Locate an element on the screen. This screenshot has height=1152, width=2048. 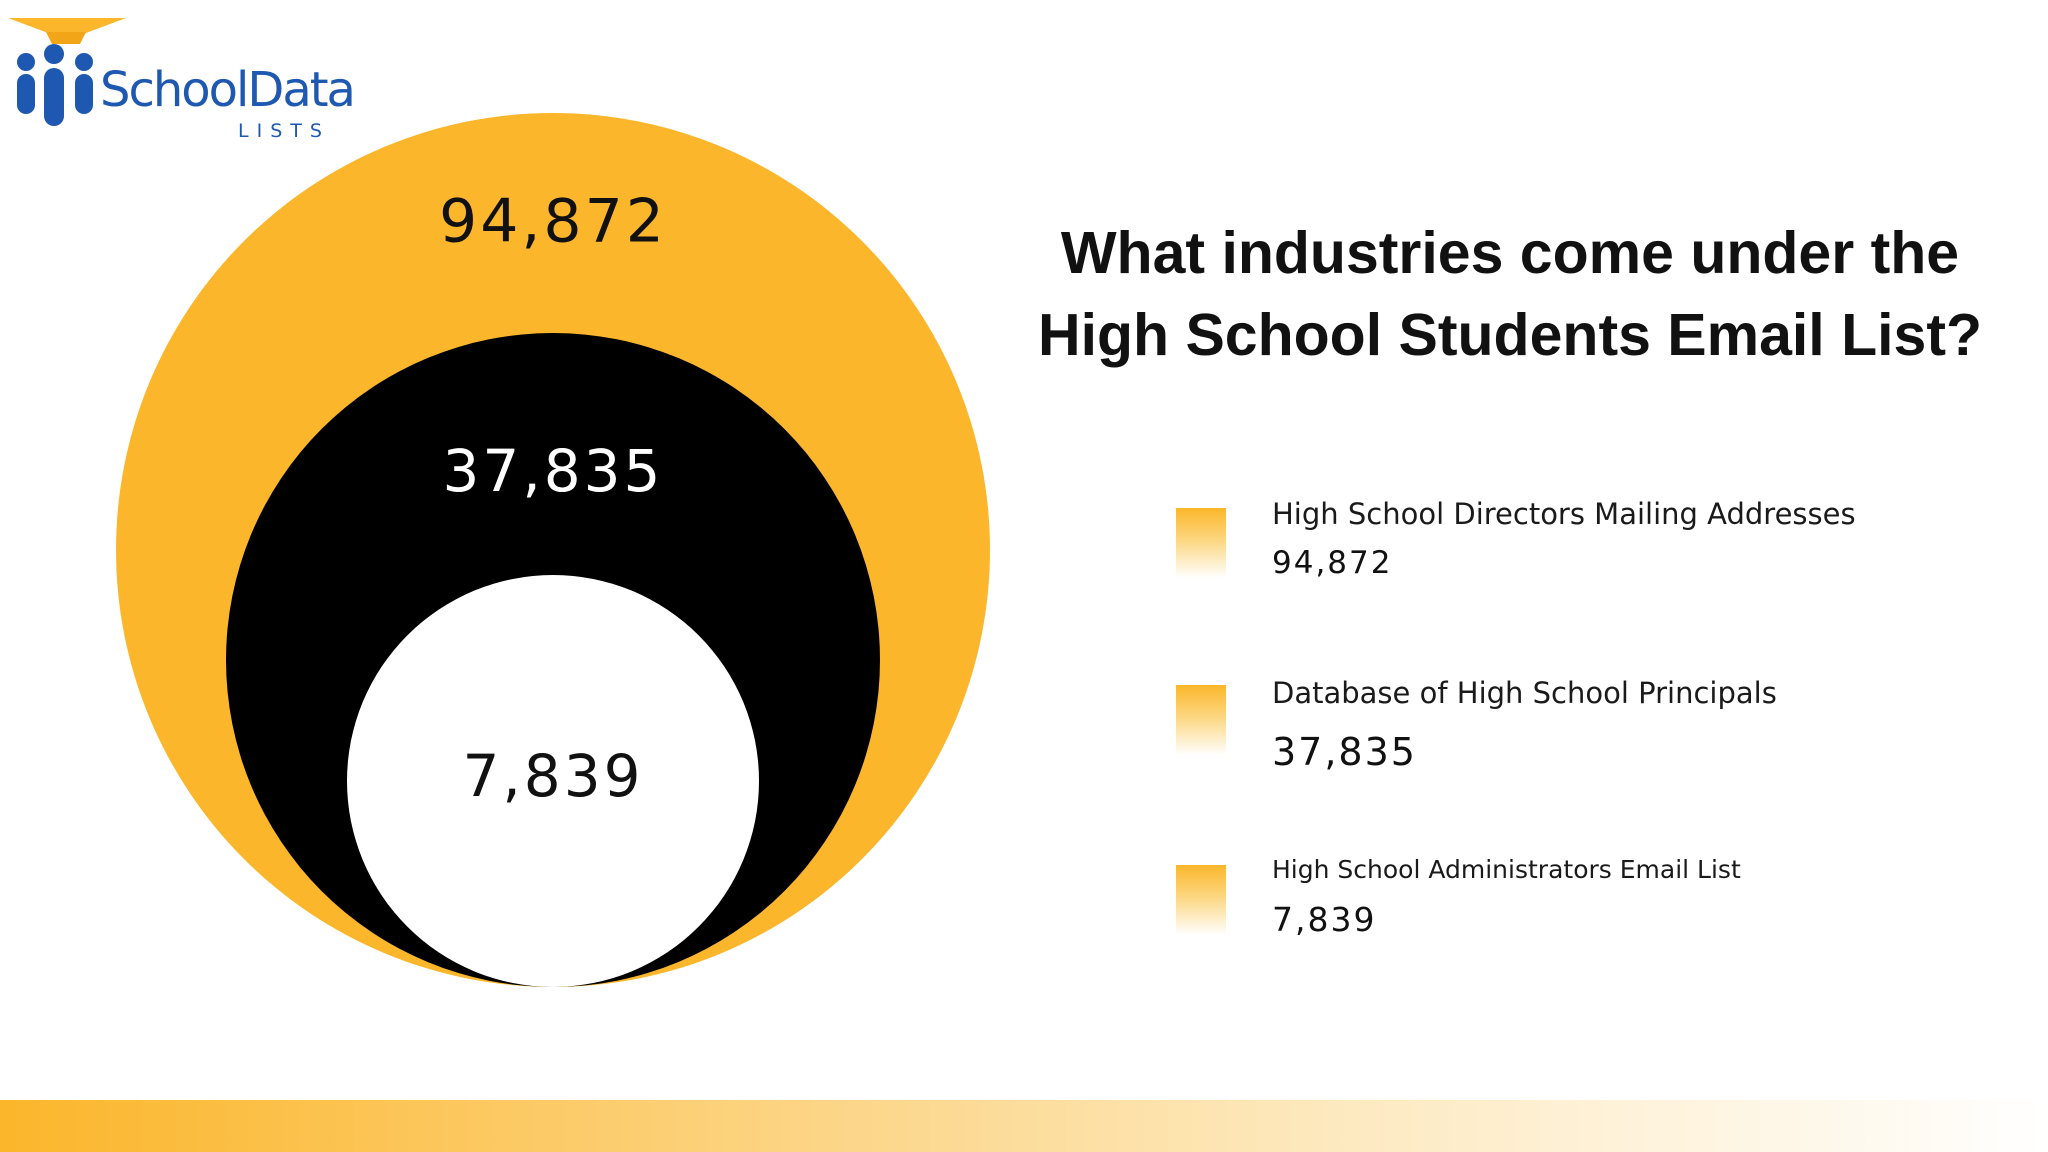
logo-wordmark: SchoolData is located at coordinates (228, 90).